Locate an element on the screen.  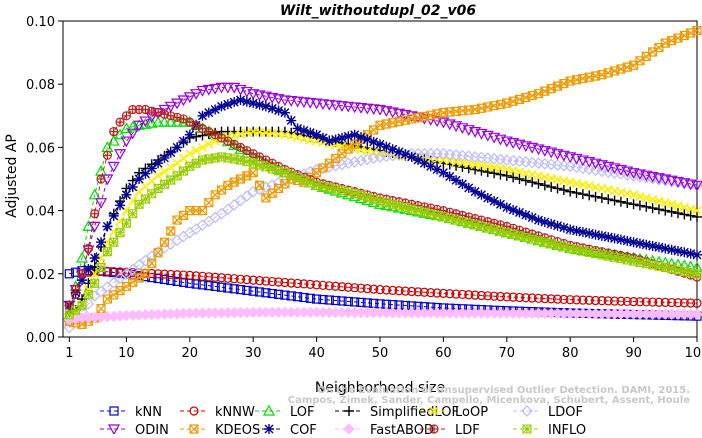
legend-label-knnw: kNNW is located at coordinates (235, 412).